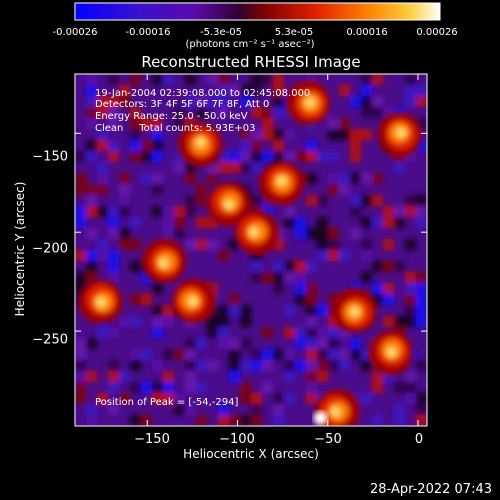 Image resolution: width=500 pixels, height=500 pixels. I want to click on x-tick-label: −100, so click(237, 439).